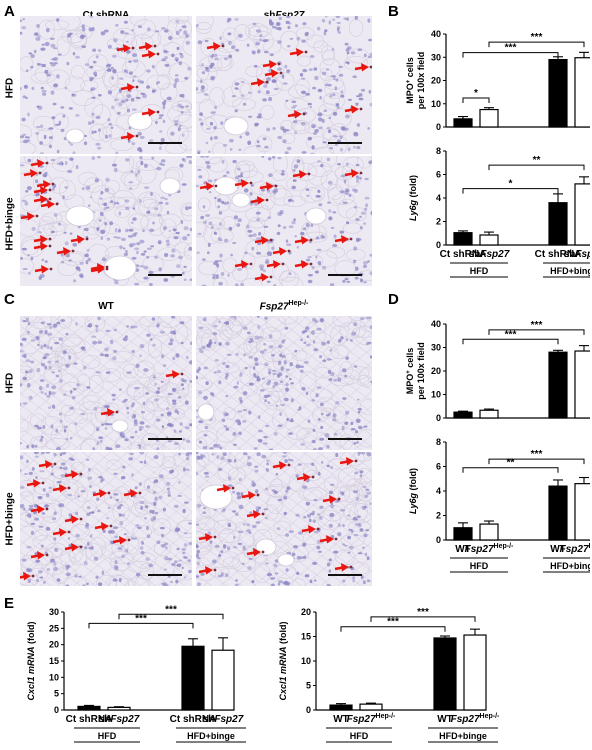  Describe the element at coordinates (393, 11) in the screenshot. I see `panel-letter-b: B` at that location.